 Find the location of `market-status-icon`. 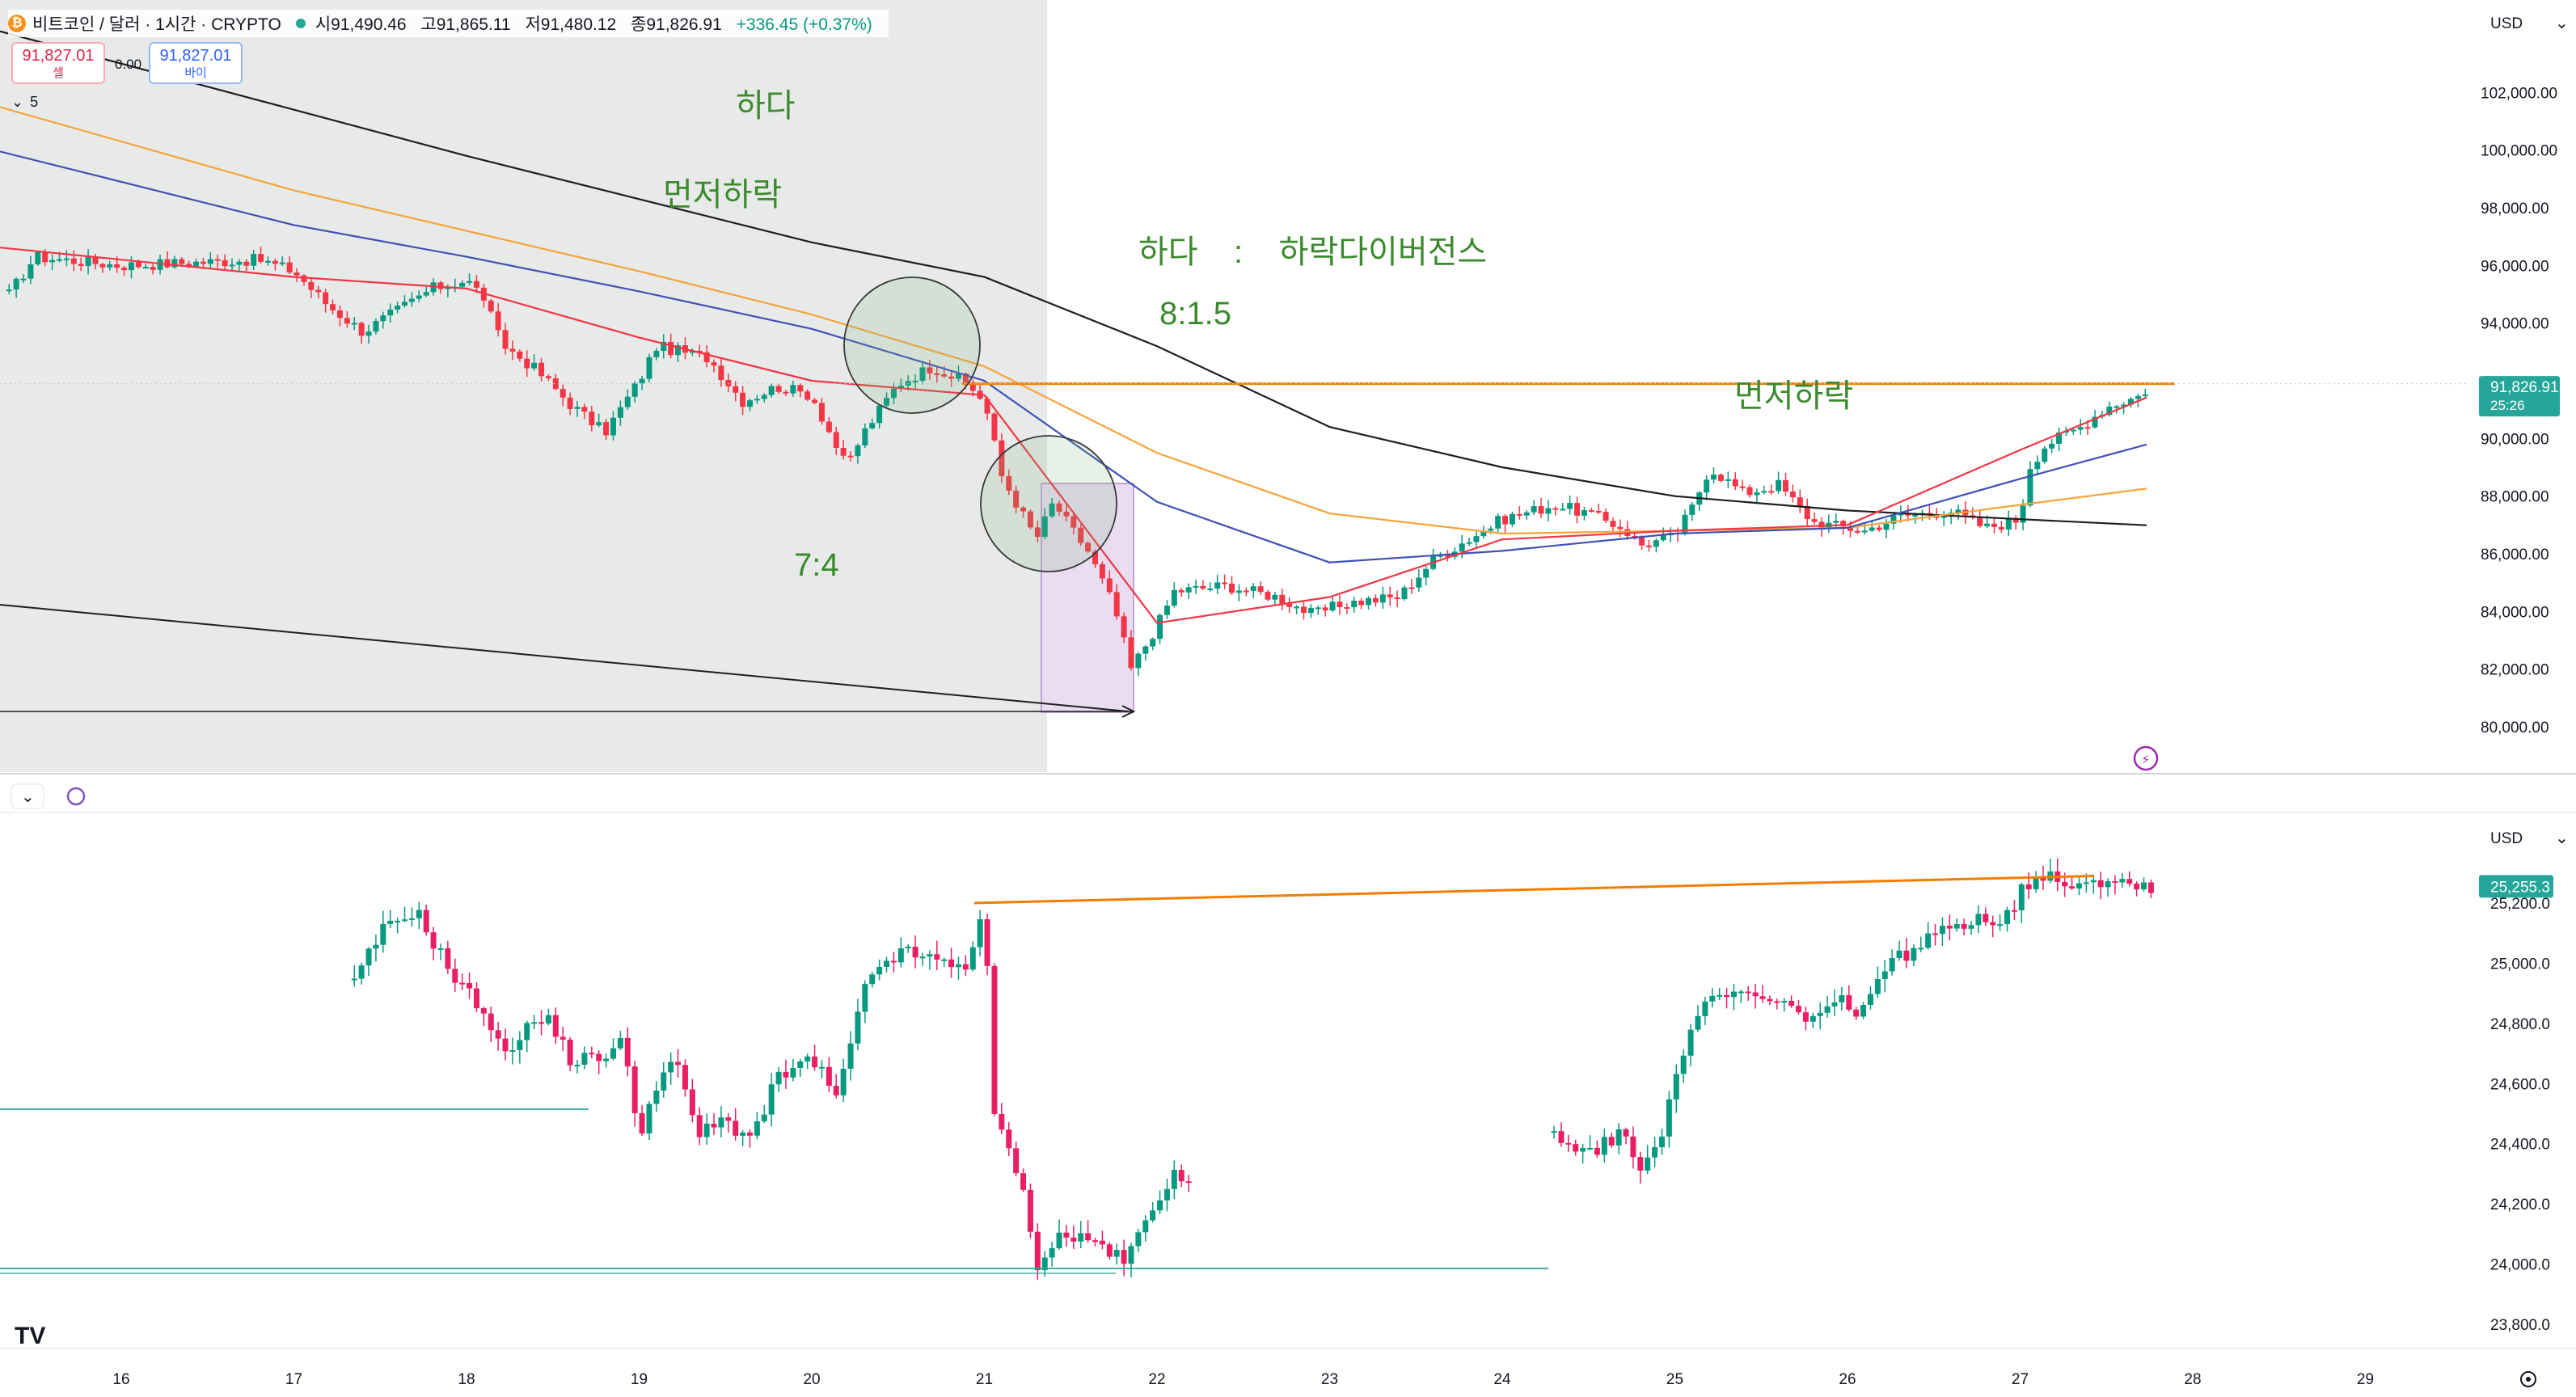

market-status-icon is located at coordinates (300, 23).